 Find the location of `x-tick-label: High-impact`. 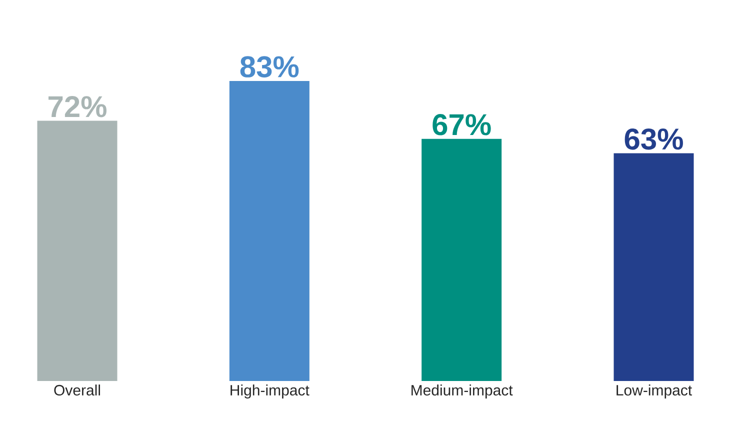

x-tick-label: High-impact is located at coordinates (270, 391).